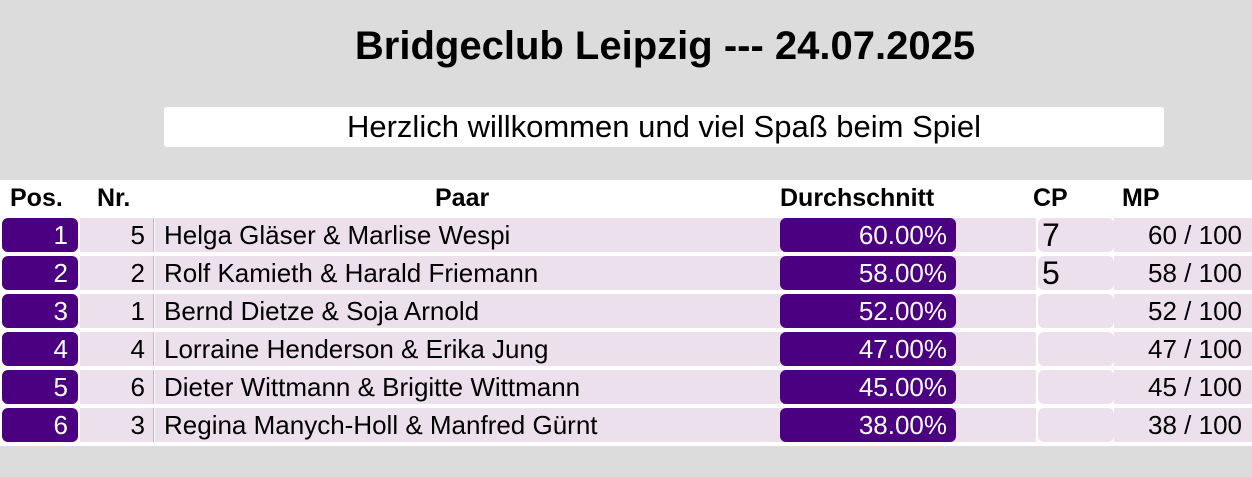  Describe the element at coordinates (868, 387) in the screenshot. I see `average-badge: 45.00%` at that location.